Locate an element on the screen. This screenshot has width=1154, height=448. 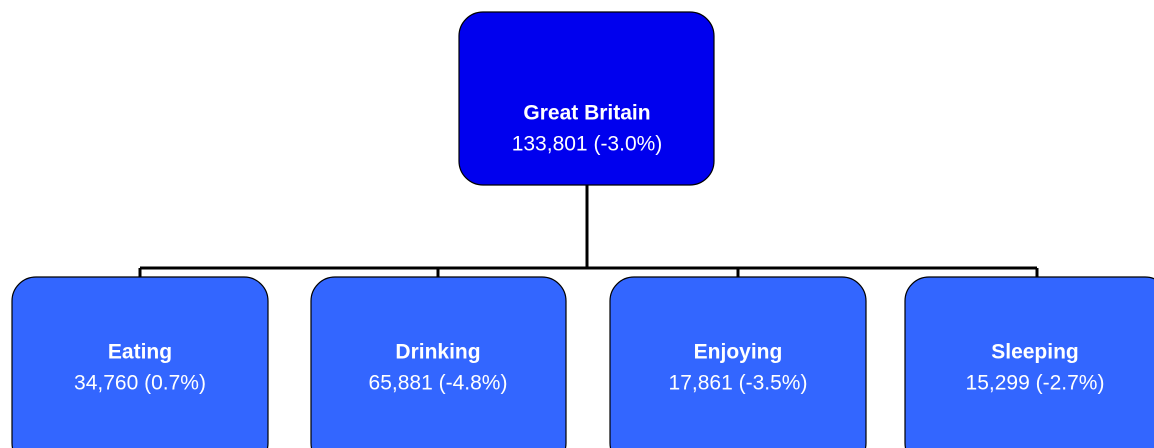
node-detail: 65,881 (-4.8%) is located at coordinates (438, 383).